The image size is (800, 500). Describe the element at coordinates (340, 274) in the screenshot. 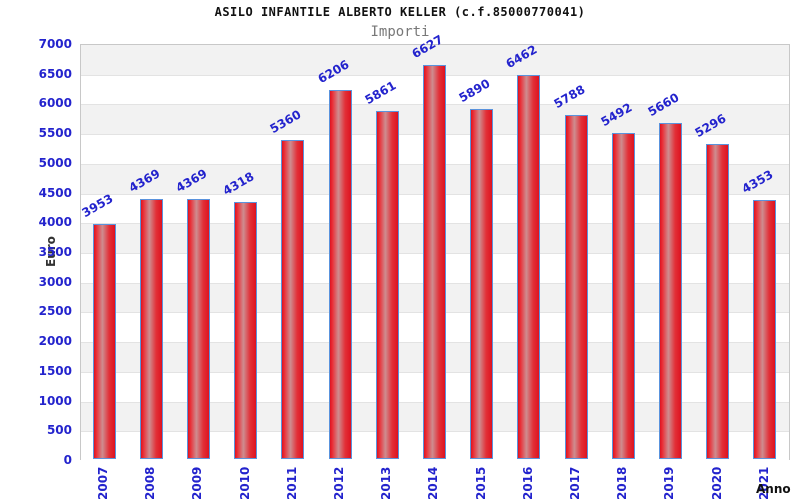

I see `bar-2012` at that location.